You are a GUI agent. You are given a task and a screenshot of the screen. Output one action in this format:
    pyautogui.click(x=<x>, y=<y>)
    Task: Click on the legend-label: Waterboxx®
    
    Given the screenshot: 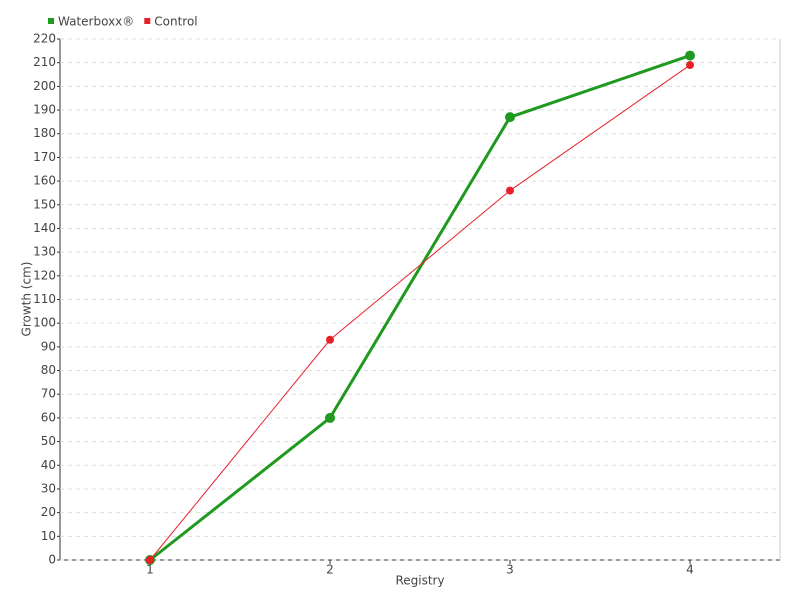 What is the action you would take?
    pyautogui.click(x=96, y=22)
    